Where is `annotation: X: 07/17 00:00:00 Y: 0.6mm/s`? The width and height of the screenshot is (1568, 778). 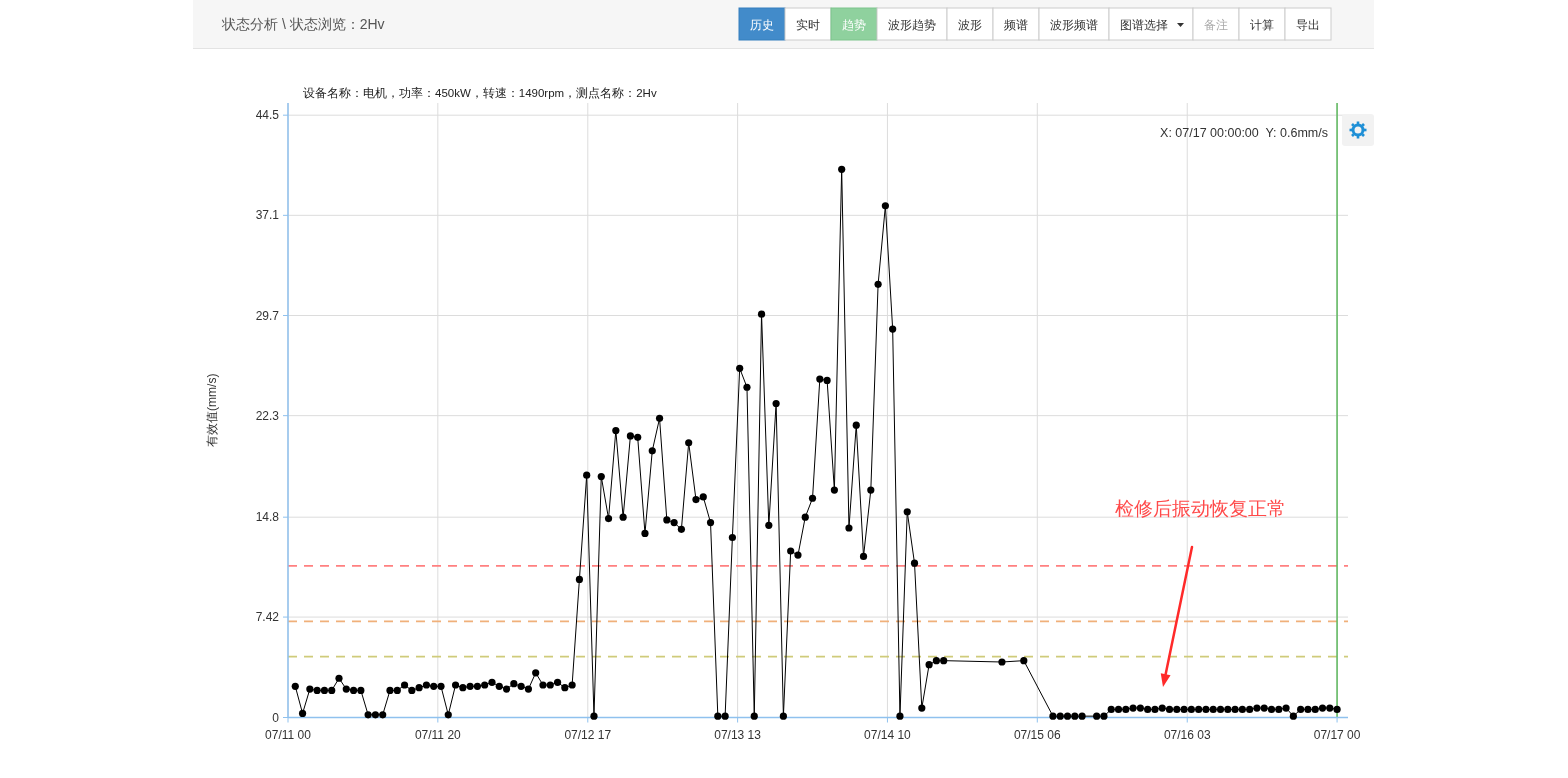
annotation: X: 07/17 00:00:00 Y: 0.6mm/s is located at coordinates (1244, 133).